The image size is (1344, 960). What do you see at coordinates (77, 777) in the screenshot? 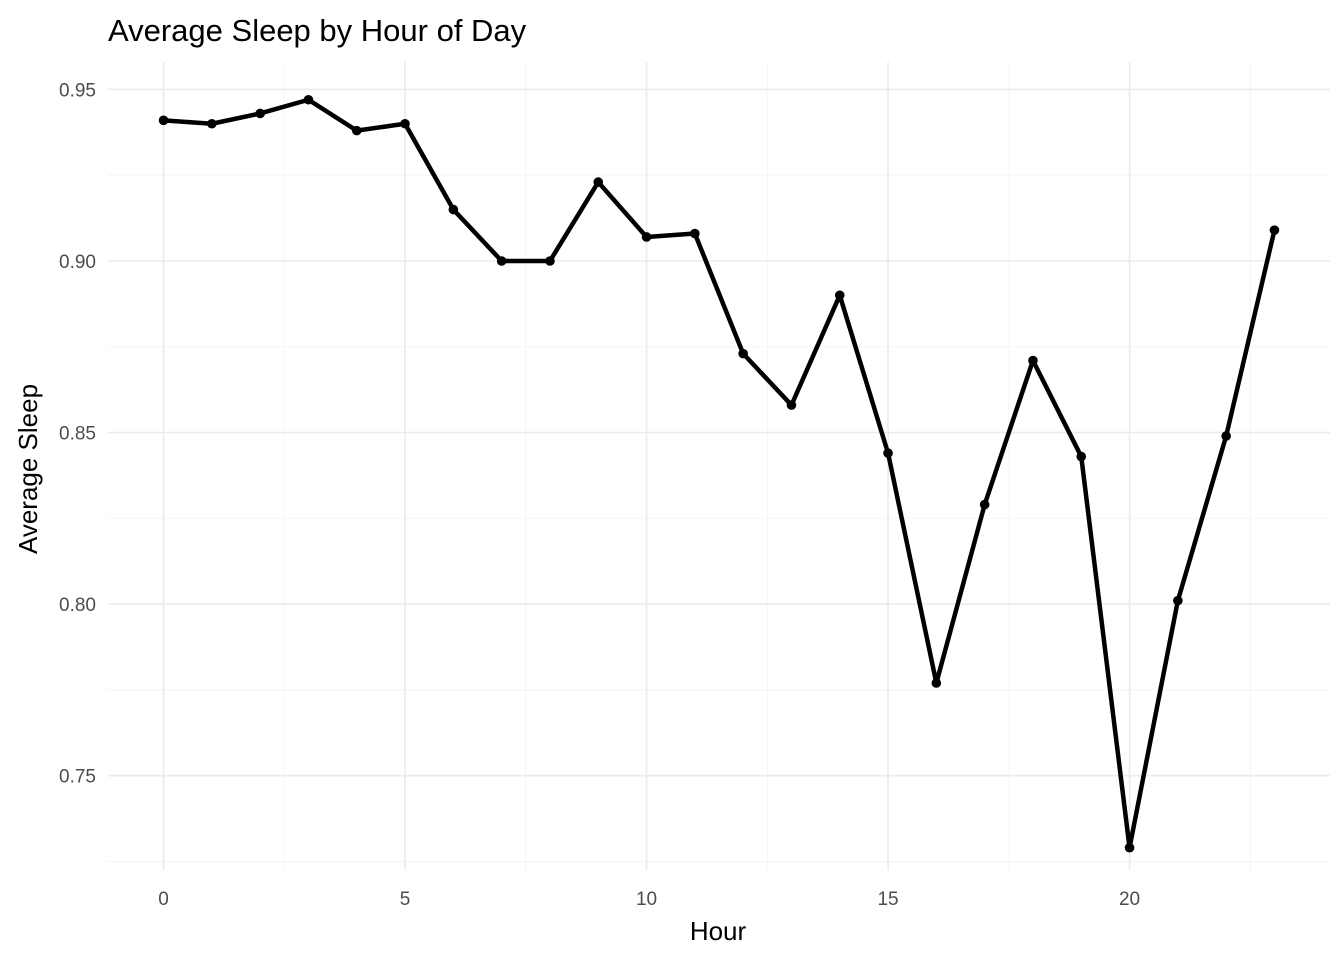
I see `y-tick-label: 0.75` at bounding box center [77, 777].